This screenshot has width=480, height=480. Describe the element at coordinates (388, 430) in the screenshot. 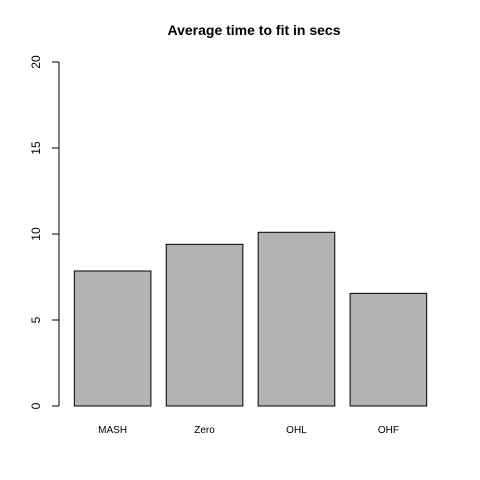

I see `x-category-label: OHF` at that location.